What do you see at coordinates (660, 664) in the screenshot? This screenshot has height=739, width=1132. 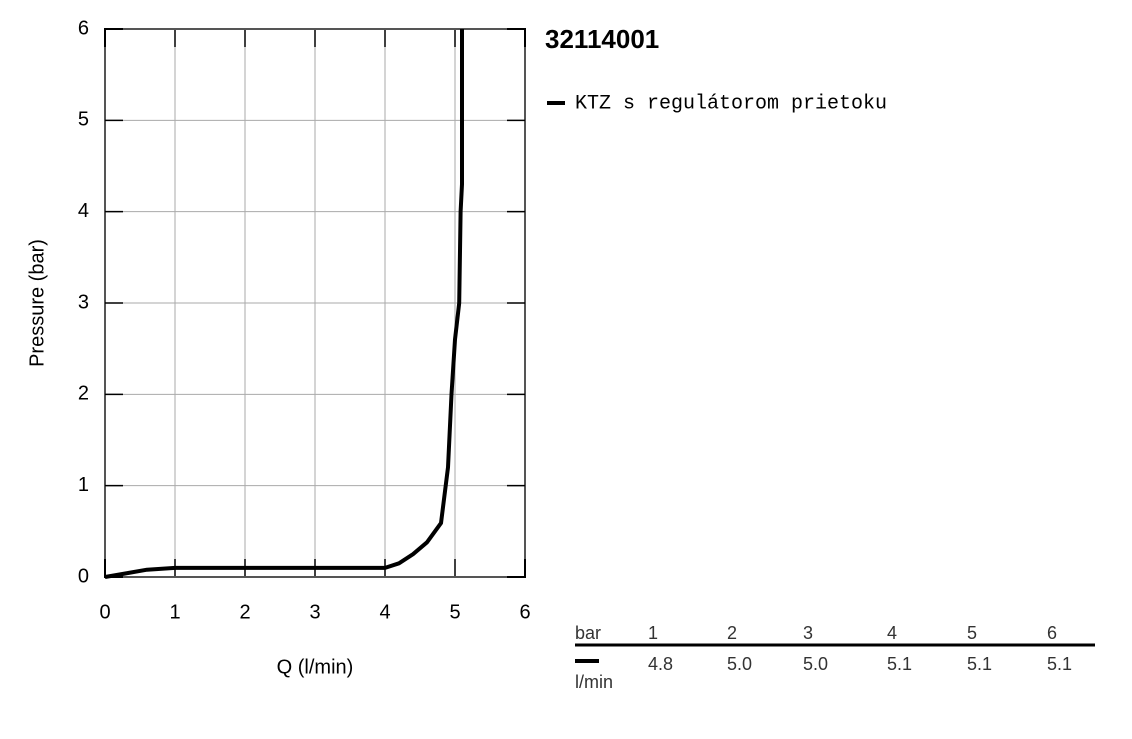 I see `table-value: 4.8` at bounding box center [660, 664].